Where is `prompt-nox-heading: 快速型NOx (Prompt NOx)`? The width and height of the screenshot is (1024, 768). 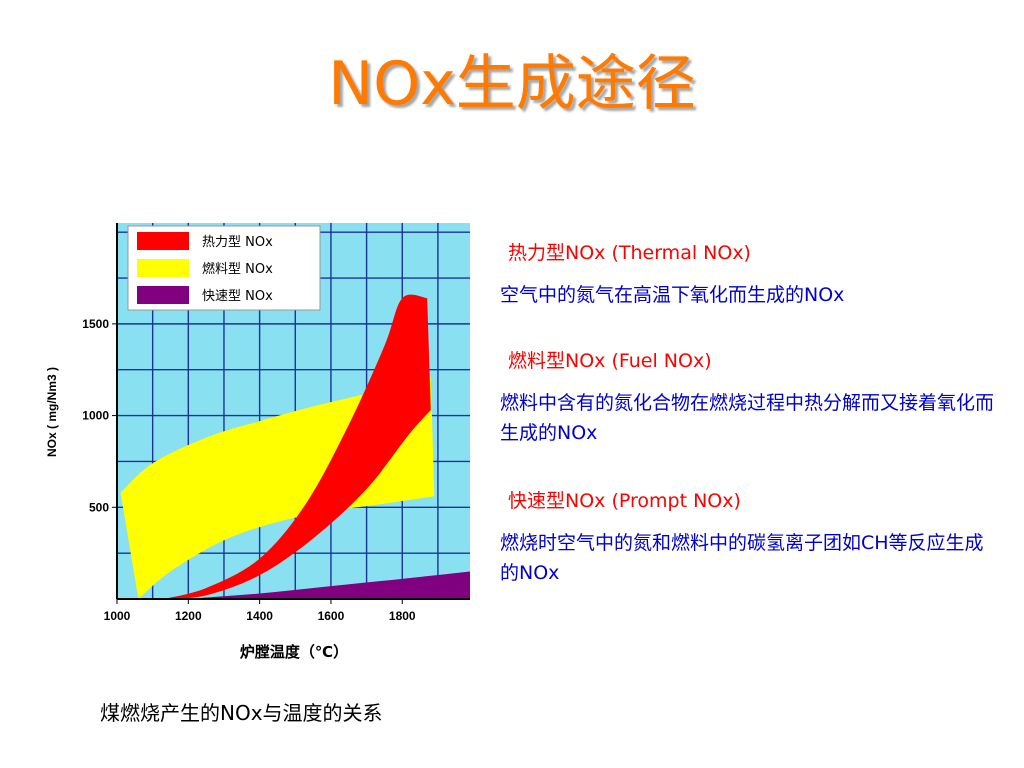
prompt-nox-heading: 快速型NOx (Prompt NOx) is located at coordinates (624, 501).